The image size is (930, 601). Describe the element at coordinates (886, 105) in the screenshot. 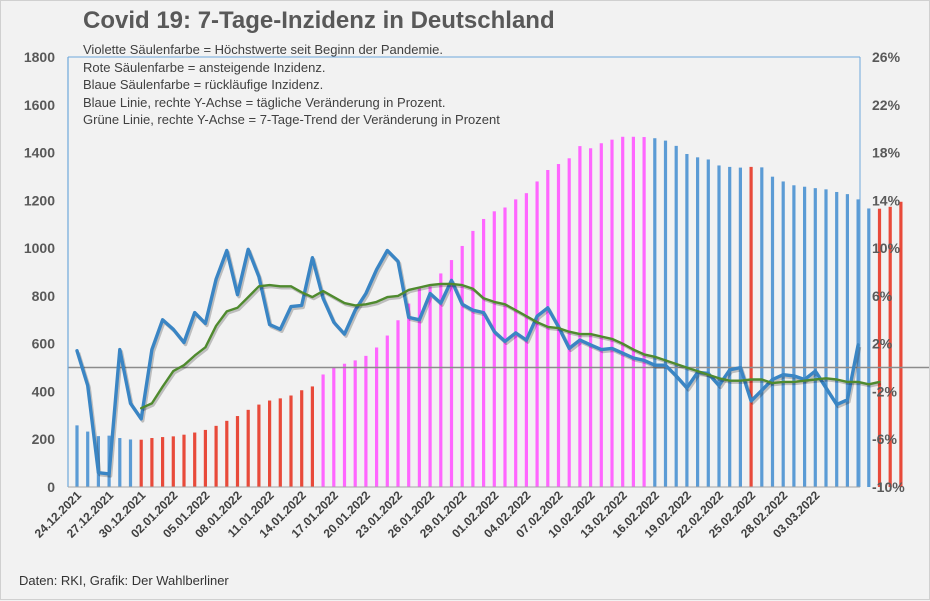

I see `y-right-tick-label: 22%` at that location.